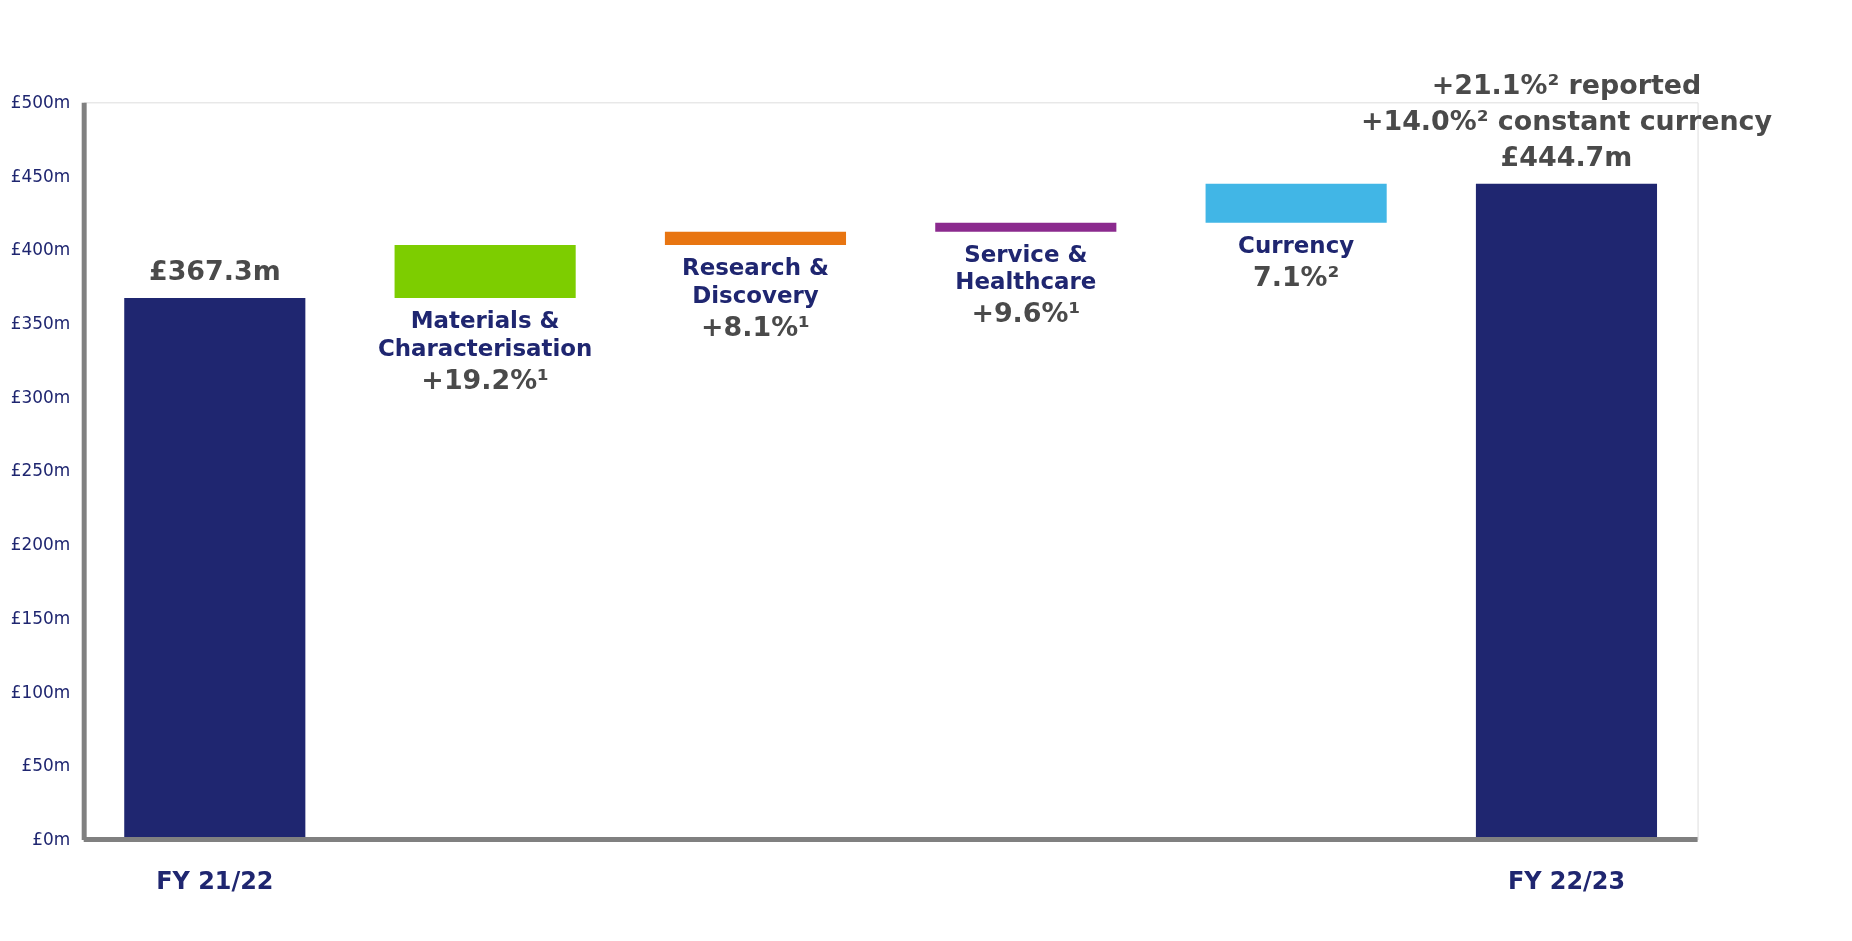 The height and width of the screenshot is (941, 1852). Describe the element at coordinates (485, 379) in the screenshot. I see `annotation: +19.2%¹` at that location.